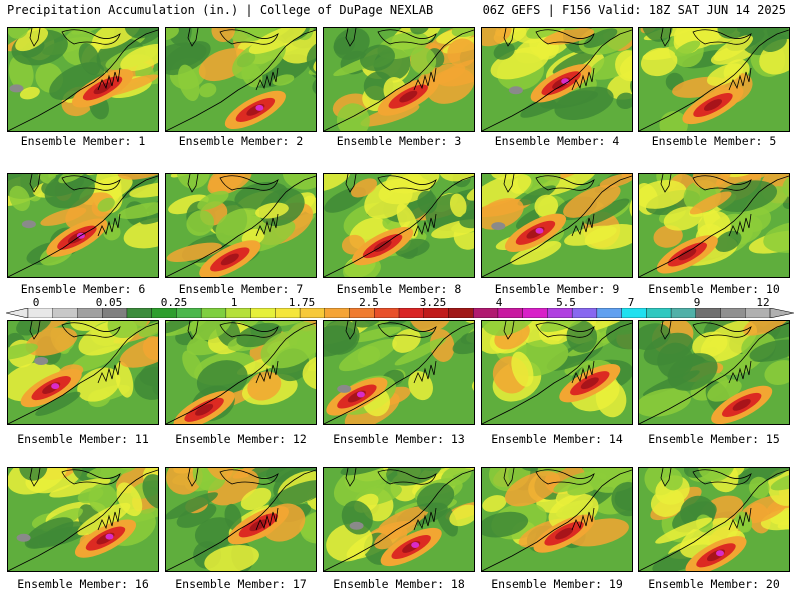 This screenshot has width=800, height=600. What do you see at coordinates (714, 439) in the screenshot?
I see `ensemble-member-label: Ensemble Member: 15` at bounding box center [714, 439].